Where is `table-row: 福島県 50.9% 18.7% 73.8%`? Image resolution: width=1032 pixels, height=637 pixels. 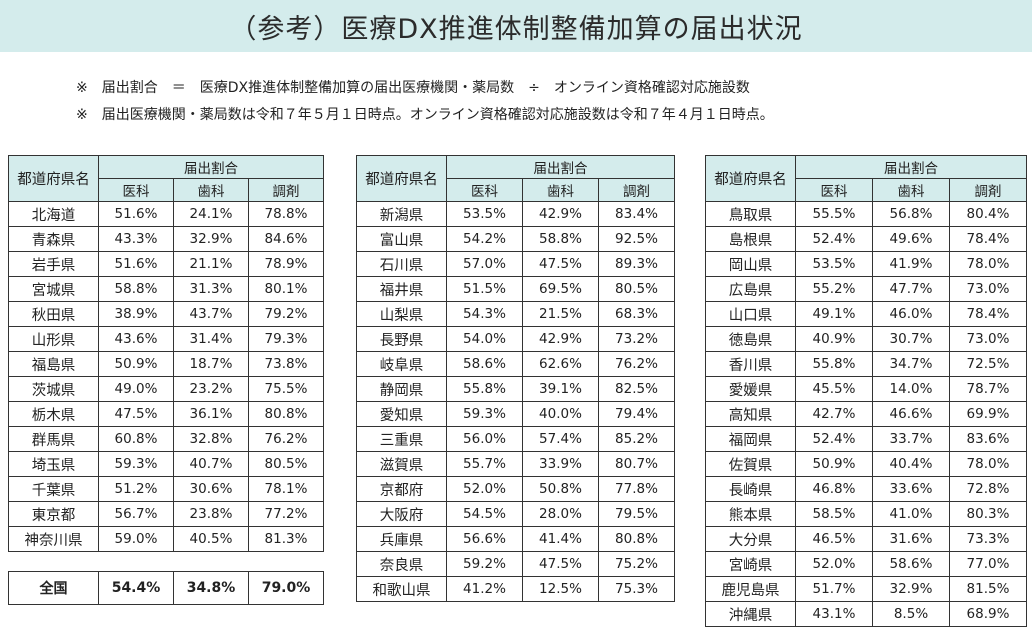
table-row: 福島県 50.9% 18.7% 73.8% is located at coordinates (166, 364).